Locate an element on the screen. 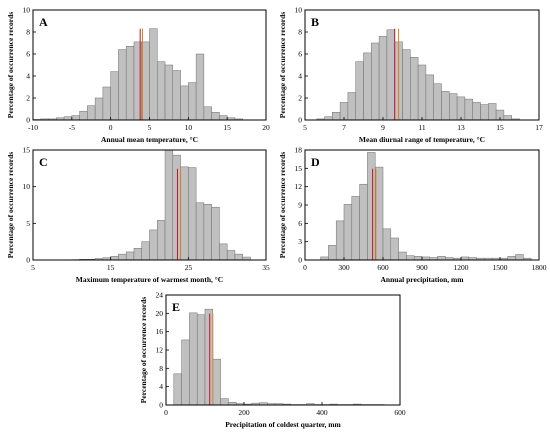  y-tick-label: 5 is located at coordinates (28, 223).